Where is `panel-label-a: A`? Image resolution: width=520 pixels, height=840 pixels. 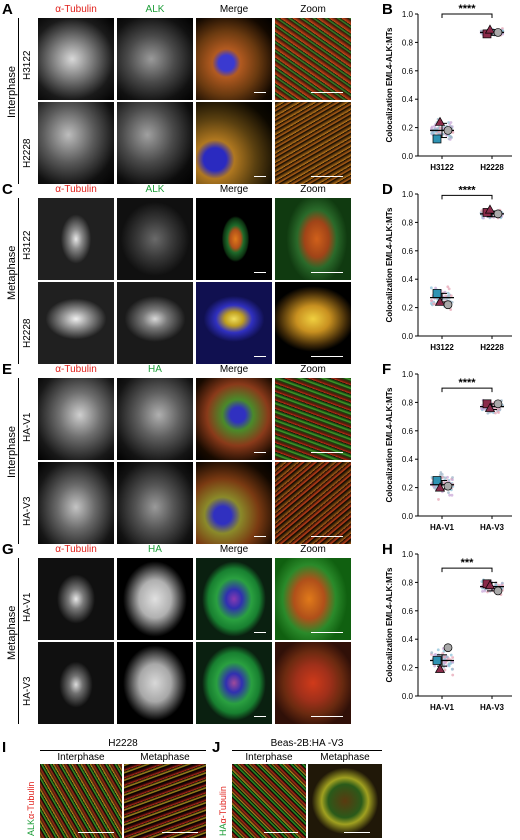
panel-label-a: A is located at coordinates (7, 9).